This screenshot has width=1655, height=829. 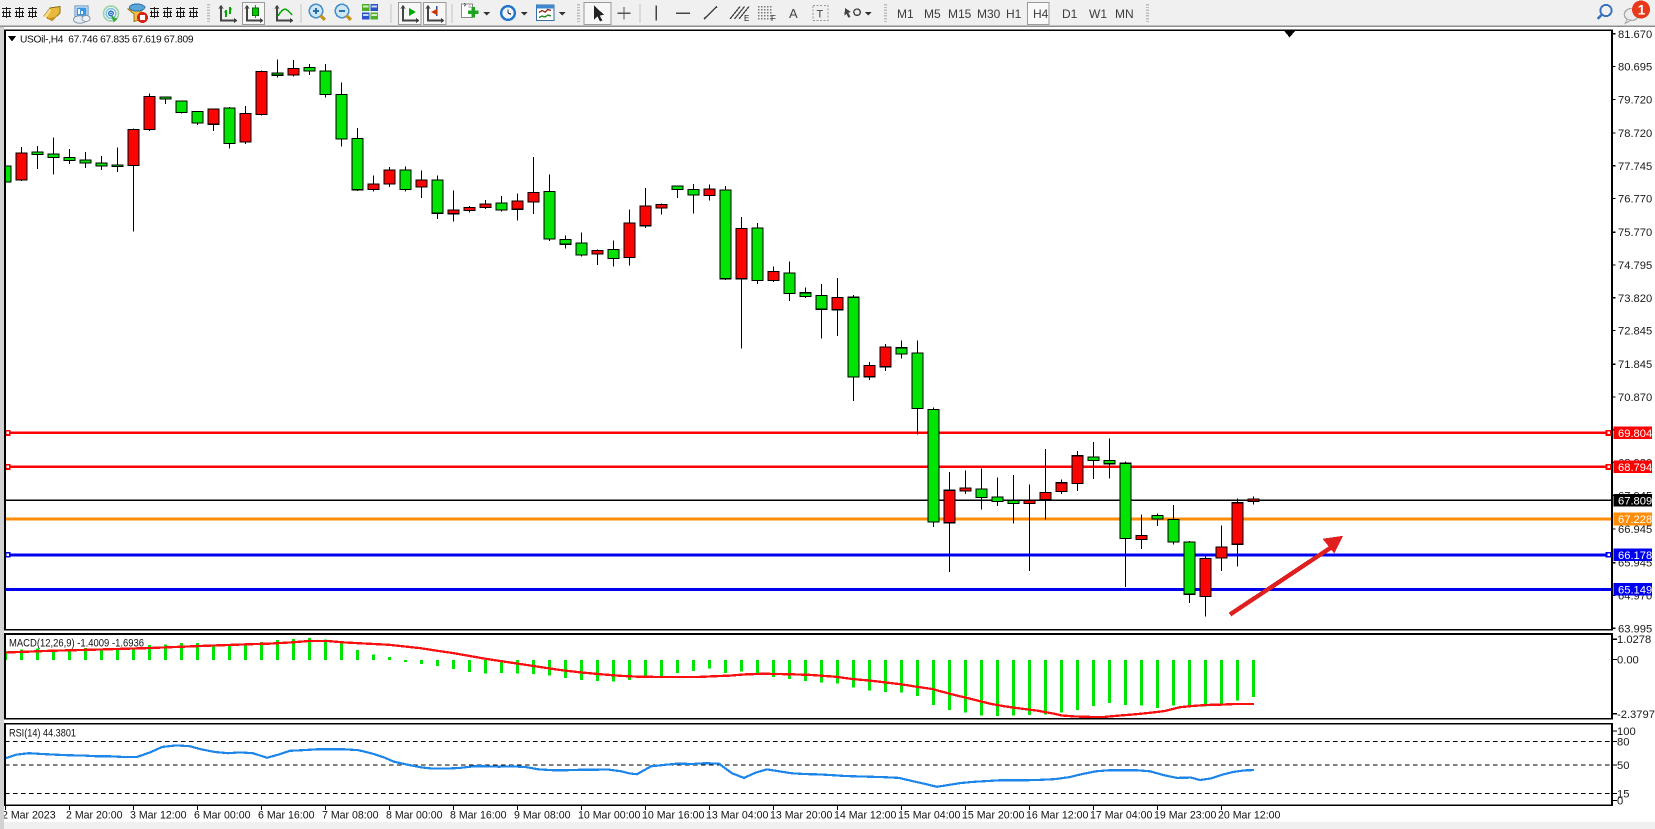 What do you see at coordinates (542, 816) in the screenshot?
I see `svg-text: 9 Mar 08:00` at bounding box center [542, 816].